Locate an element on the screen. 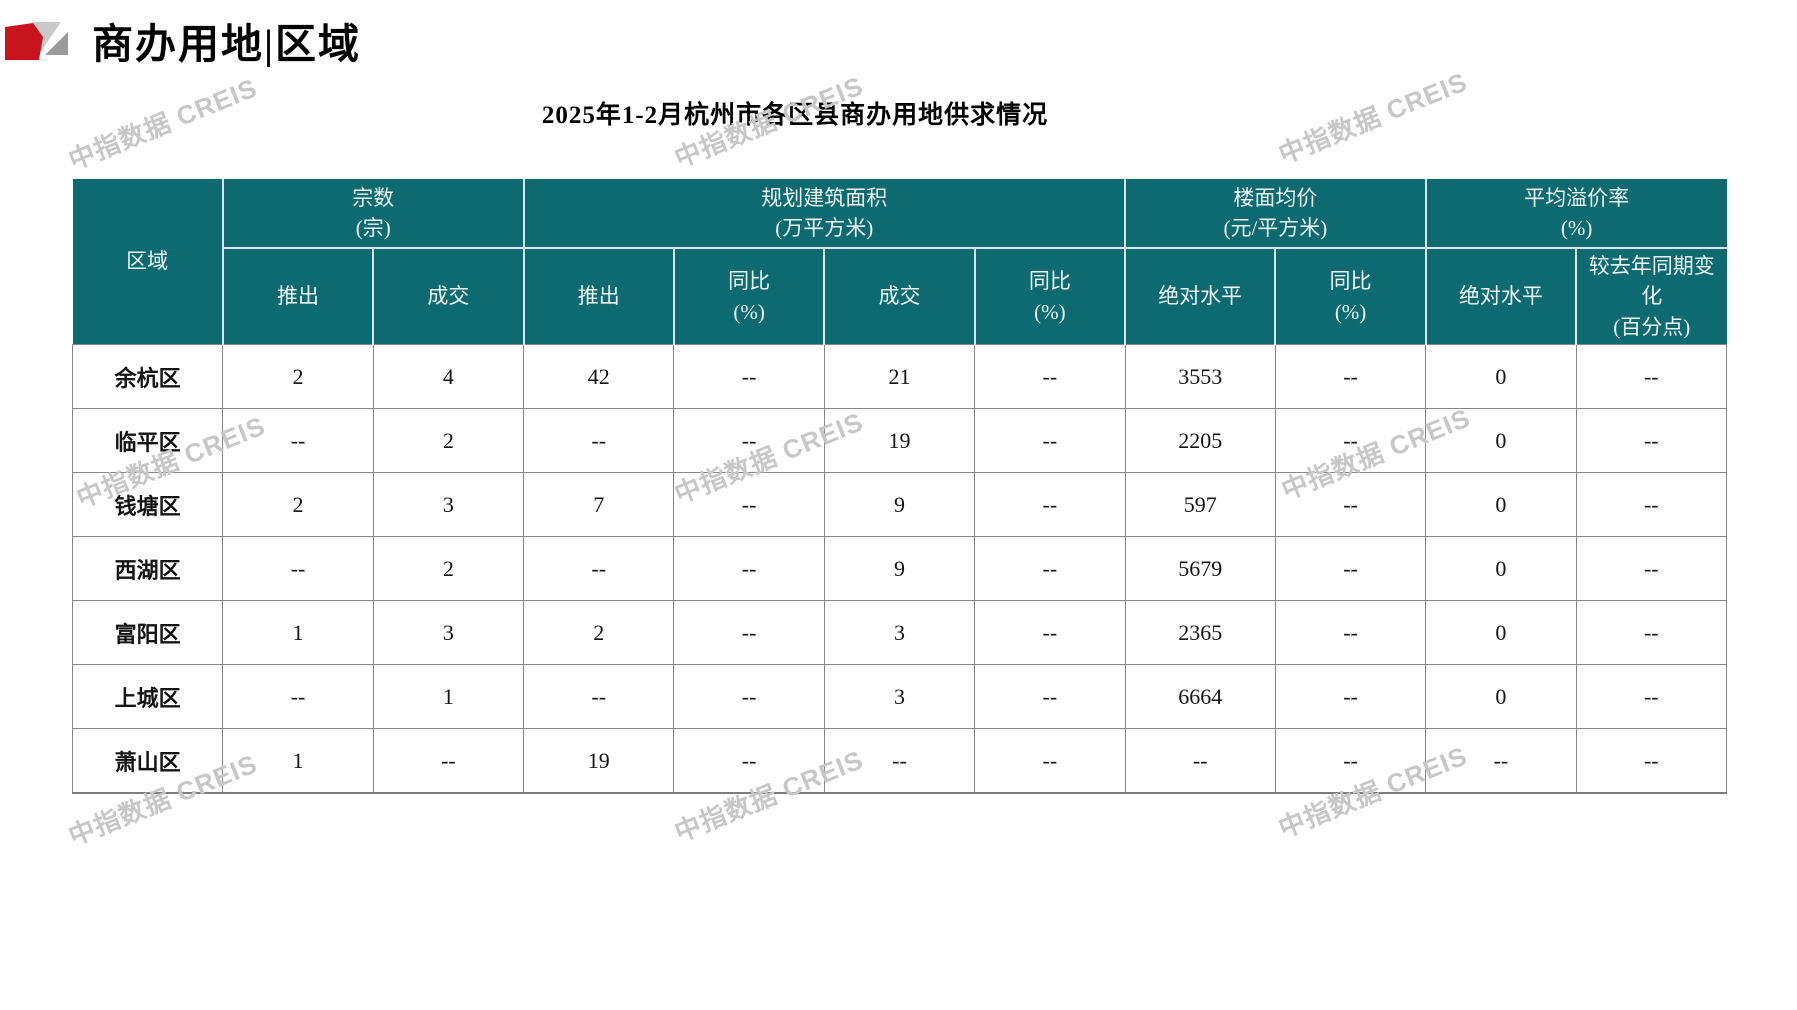 This screenshot has width=1797, height=1010. page-title: 商办用地|区域 is located at coordinates (227, 44).